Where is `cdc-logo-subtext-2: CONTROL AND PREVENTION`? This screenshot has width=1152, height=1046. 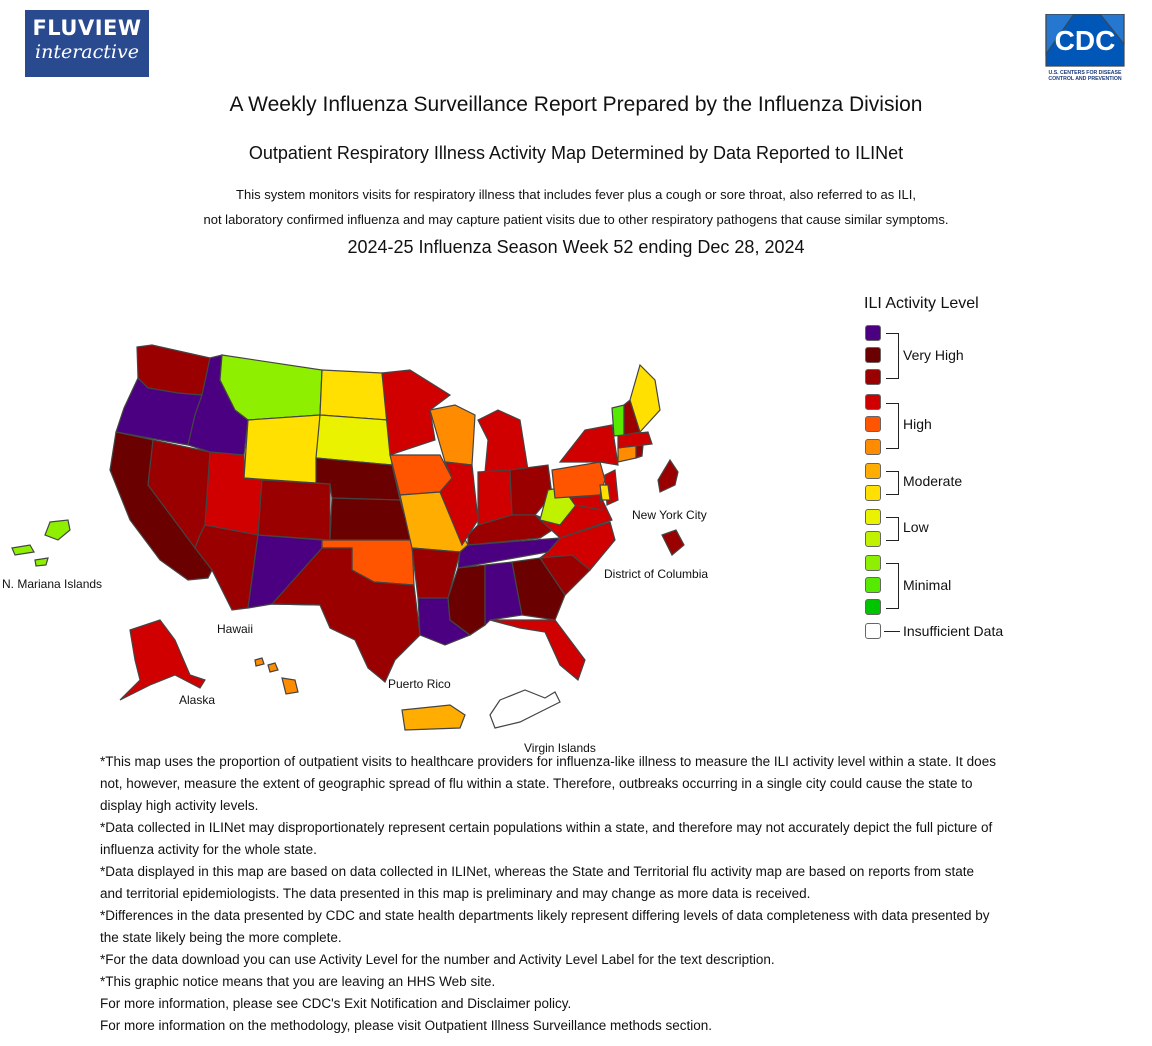 cdc-logo-subtext-2: CONTROL AND PREVENTION is located at coordinates (1084, 79).